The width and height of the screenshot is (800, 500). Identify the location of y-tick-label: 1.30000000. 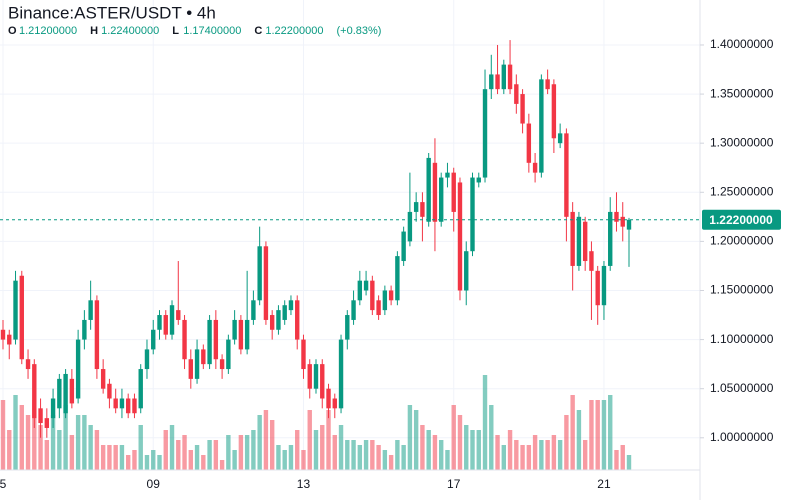
(742, 142).